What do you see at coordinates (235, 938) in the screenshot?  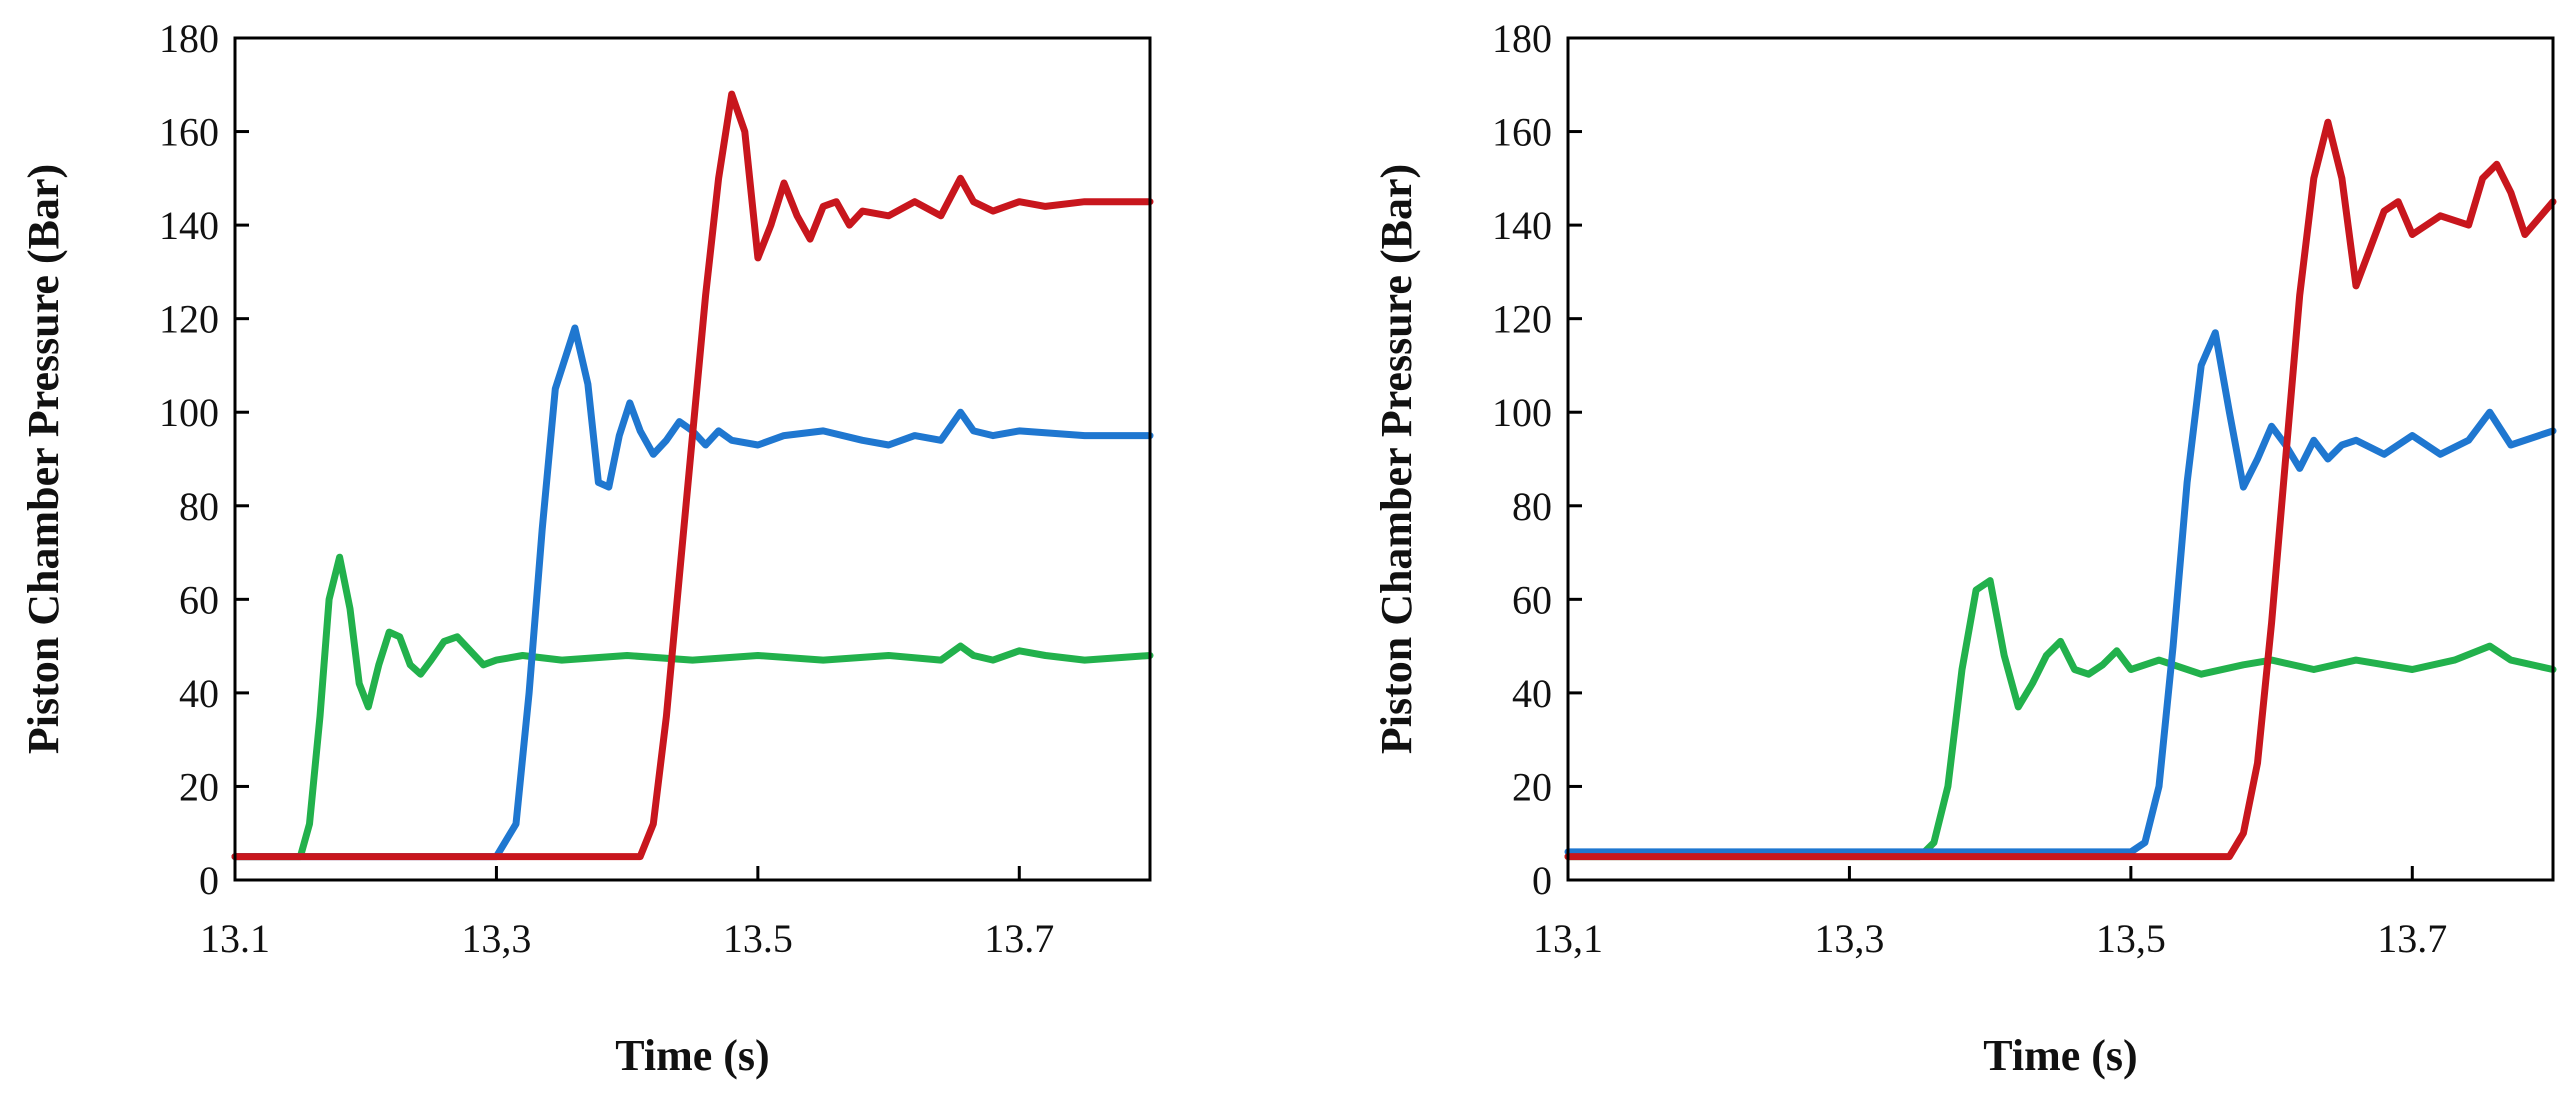 I see `x-tick-label: 13.1` at bounding box center [235, 938].